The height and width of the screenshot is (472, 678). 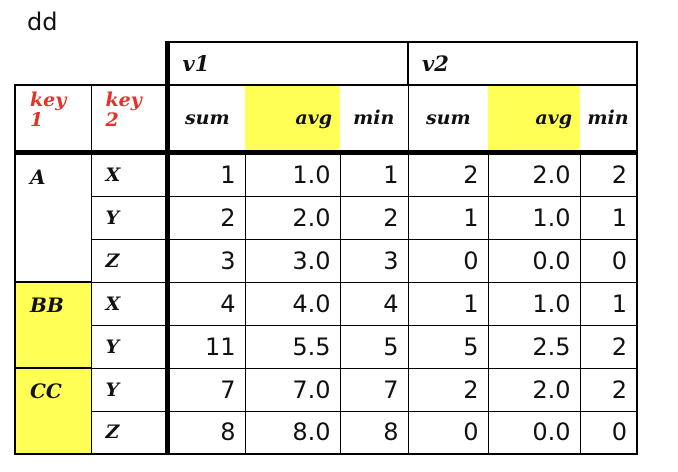 I want to click on value-cell: 4.0, so click(x=292, y=303).